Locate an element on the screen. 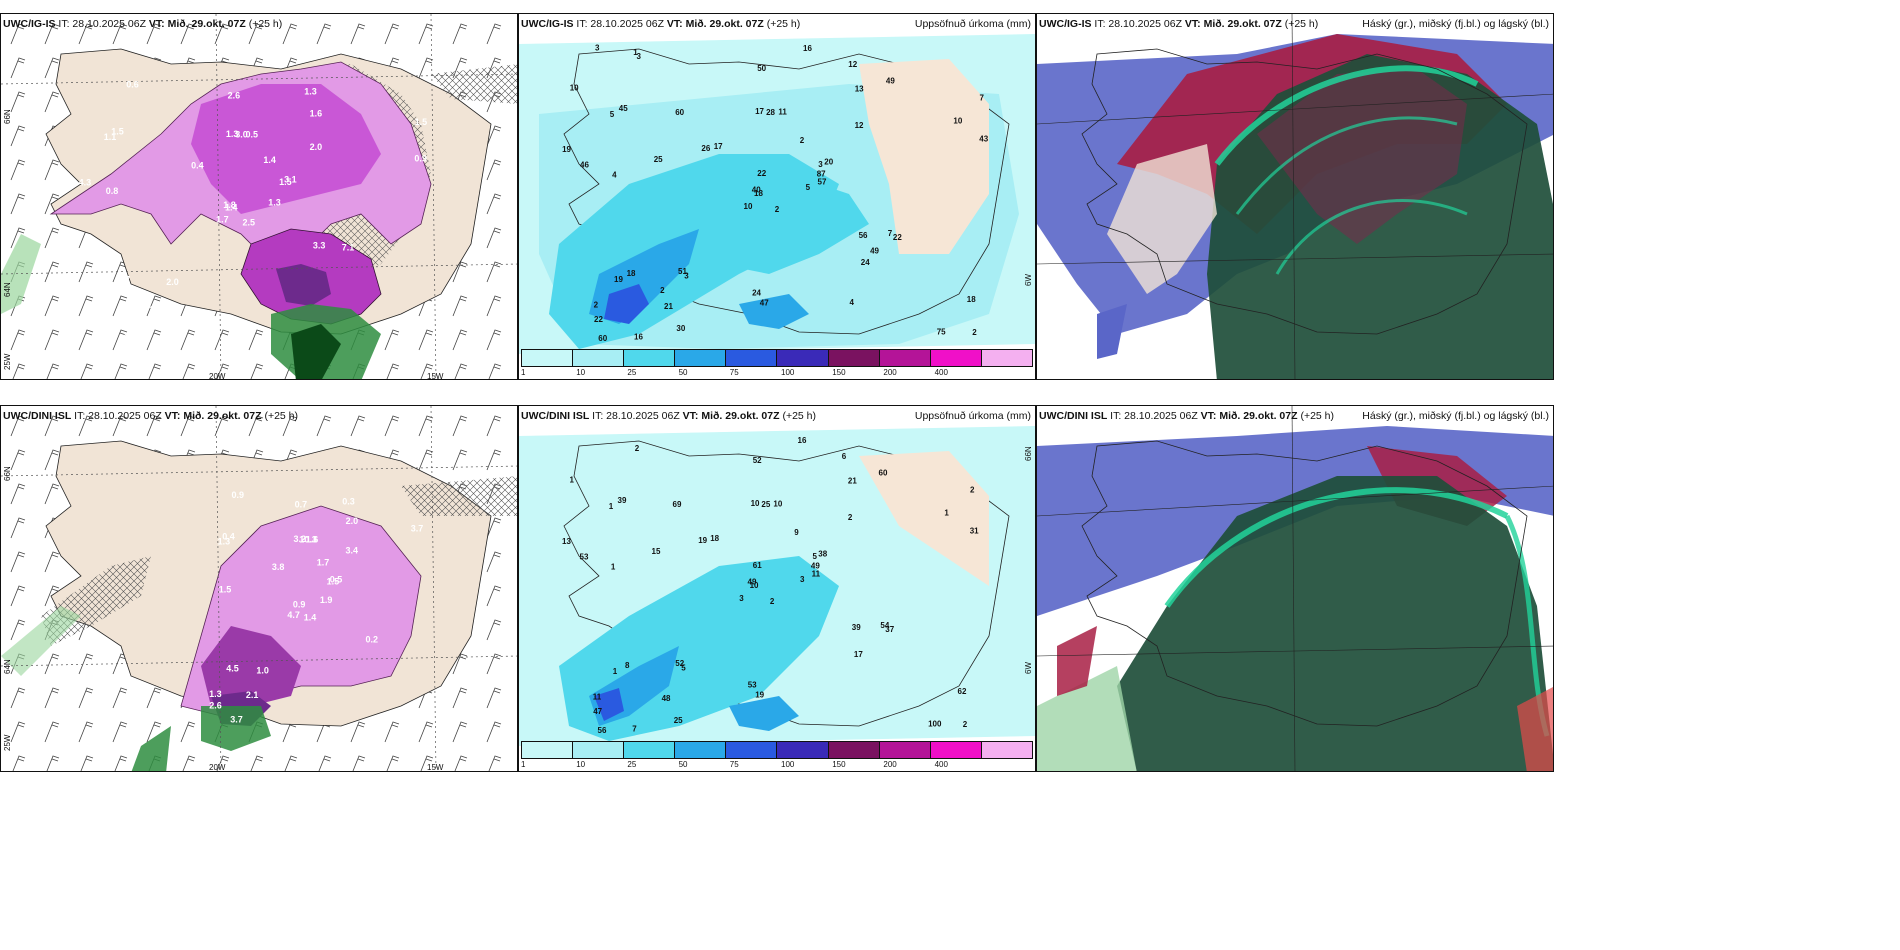  value-label: 10.3 is located at coordinates (308, 540).